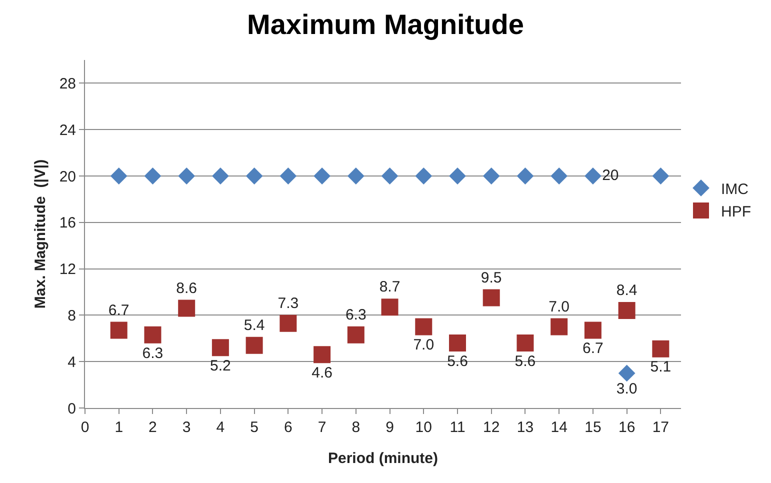  I want to click on x-tick-label: 6, so click(288, 427).